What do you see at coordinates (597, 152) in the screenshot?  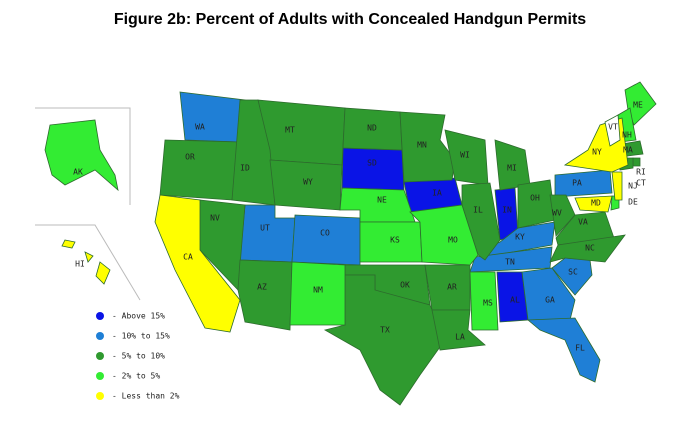 I see `state-label: NY` at bounding box center [597, 152].